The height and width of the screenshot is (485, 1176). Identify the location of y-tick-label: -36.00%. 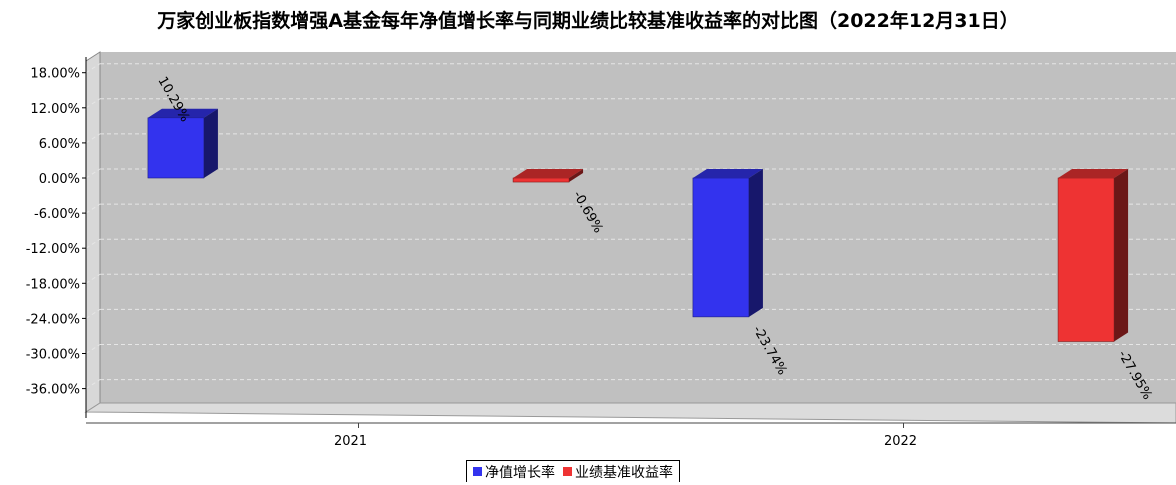
(53, 390).